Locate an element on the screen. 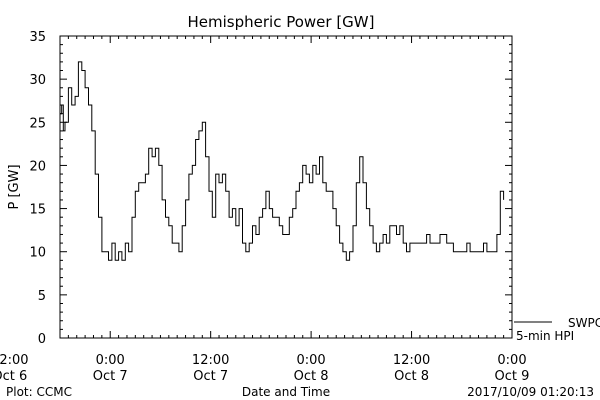  y-axis-label: P [GW] is located at coordinates (14, 186).